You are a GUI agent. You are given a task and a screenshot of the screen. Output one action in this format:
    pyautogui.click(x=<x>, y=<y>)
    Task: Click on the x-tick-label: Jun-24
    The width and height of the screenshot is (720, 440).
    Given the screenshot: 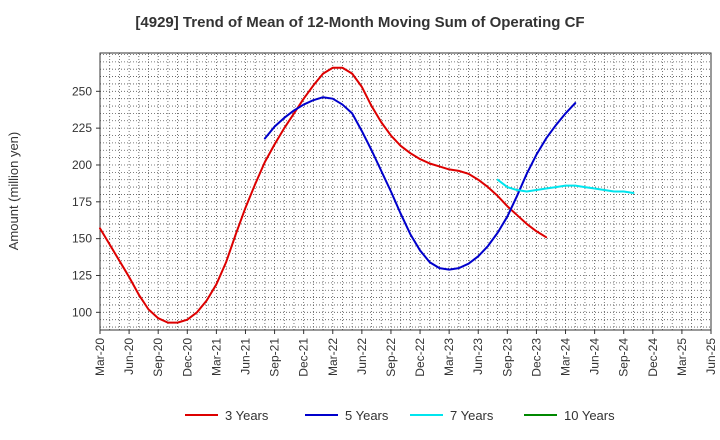 What is the action you would take?
    pyautogui.click(x=595, y=356)
    